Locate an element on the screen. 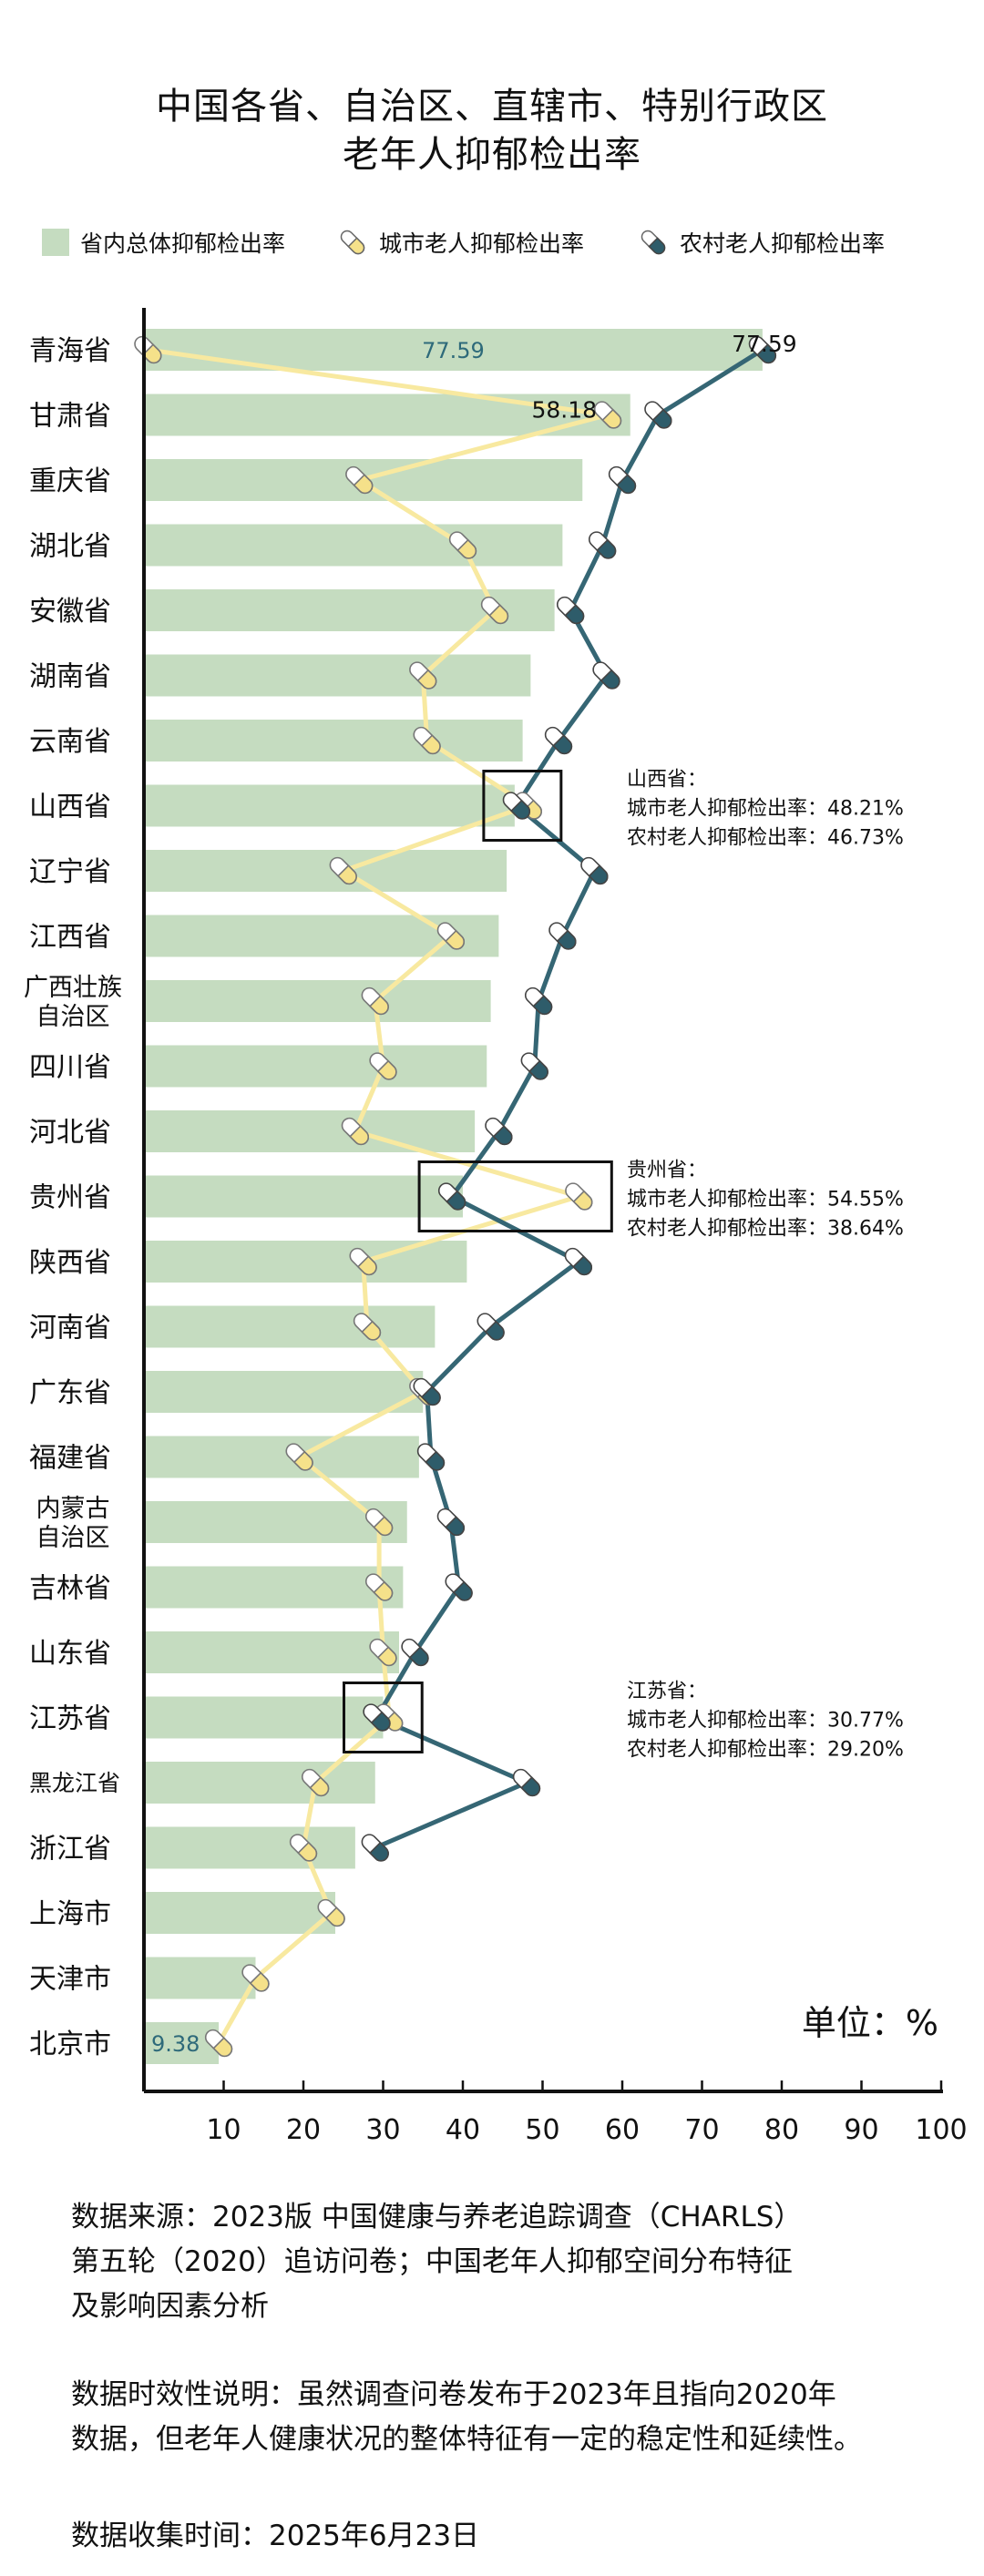 The width and height of the screenshot is (984, 2576). category-label-北京市: 北京市 is located at coordinates (70, 2044).